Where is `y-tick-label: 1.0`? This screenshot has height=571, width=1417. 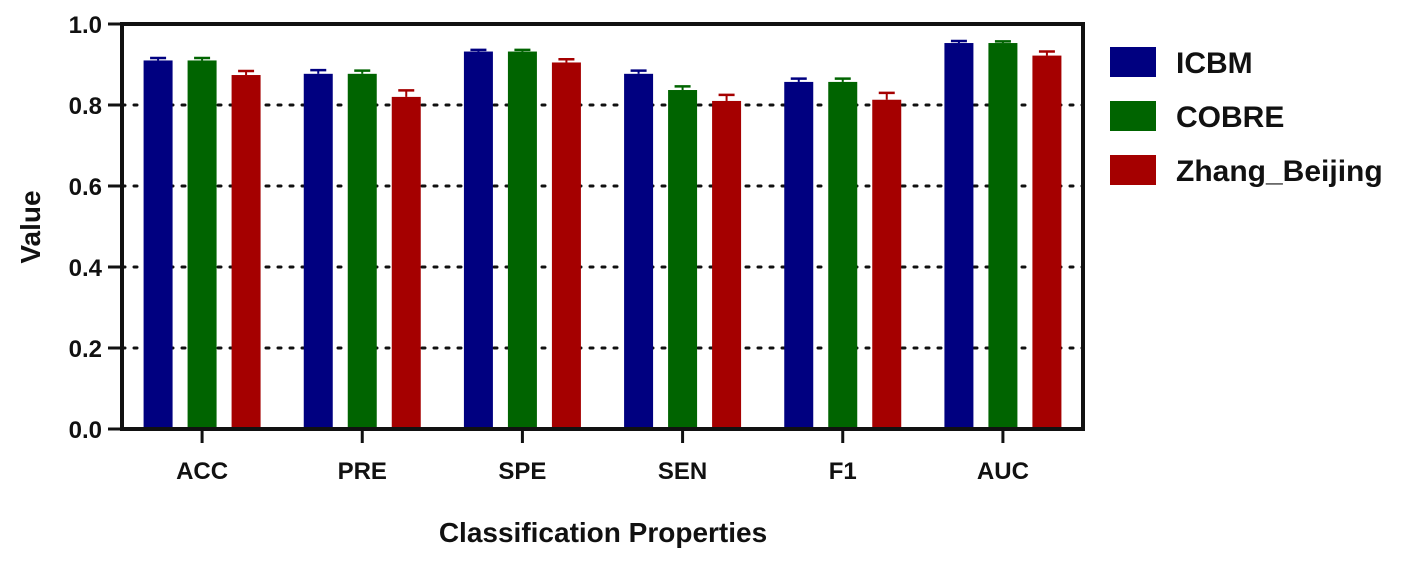 y-tick-label: 1.0 is located at coordinates (85, 25).